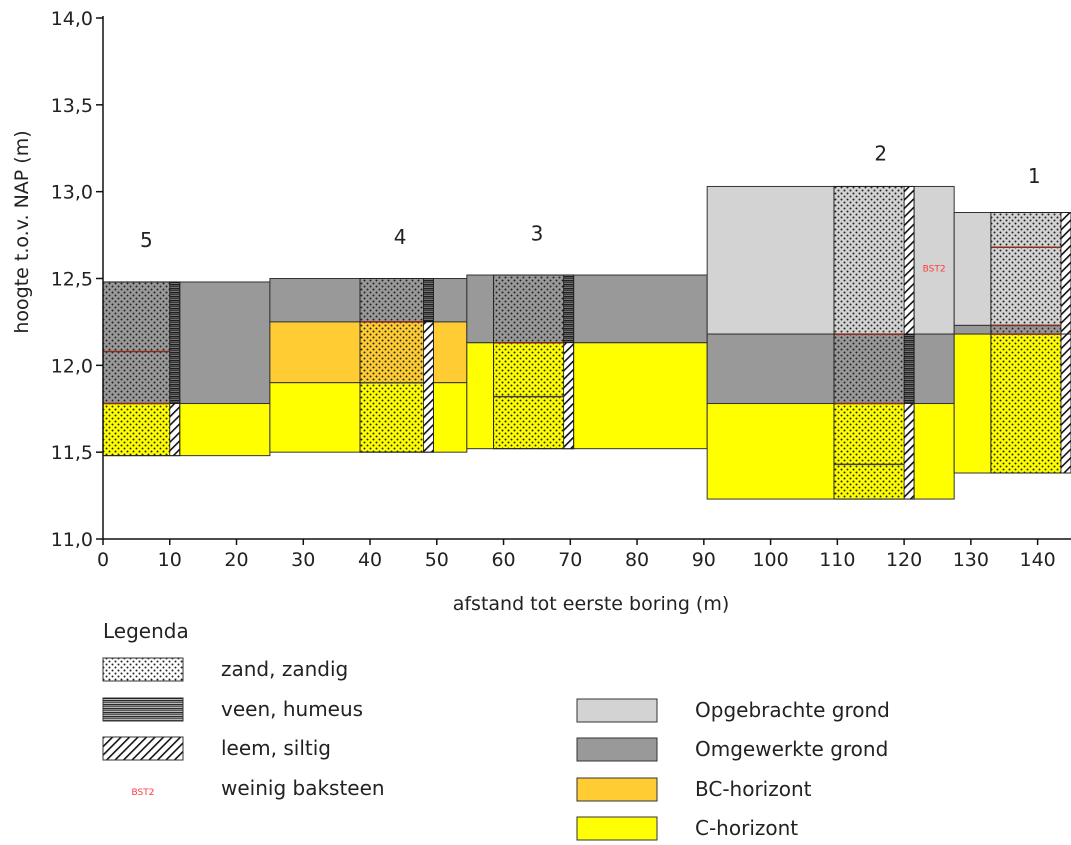 Image resolution: width=1071 pixels, height=845 pixels. I want to click on boring-label-2: 2, so click(880, 153).